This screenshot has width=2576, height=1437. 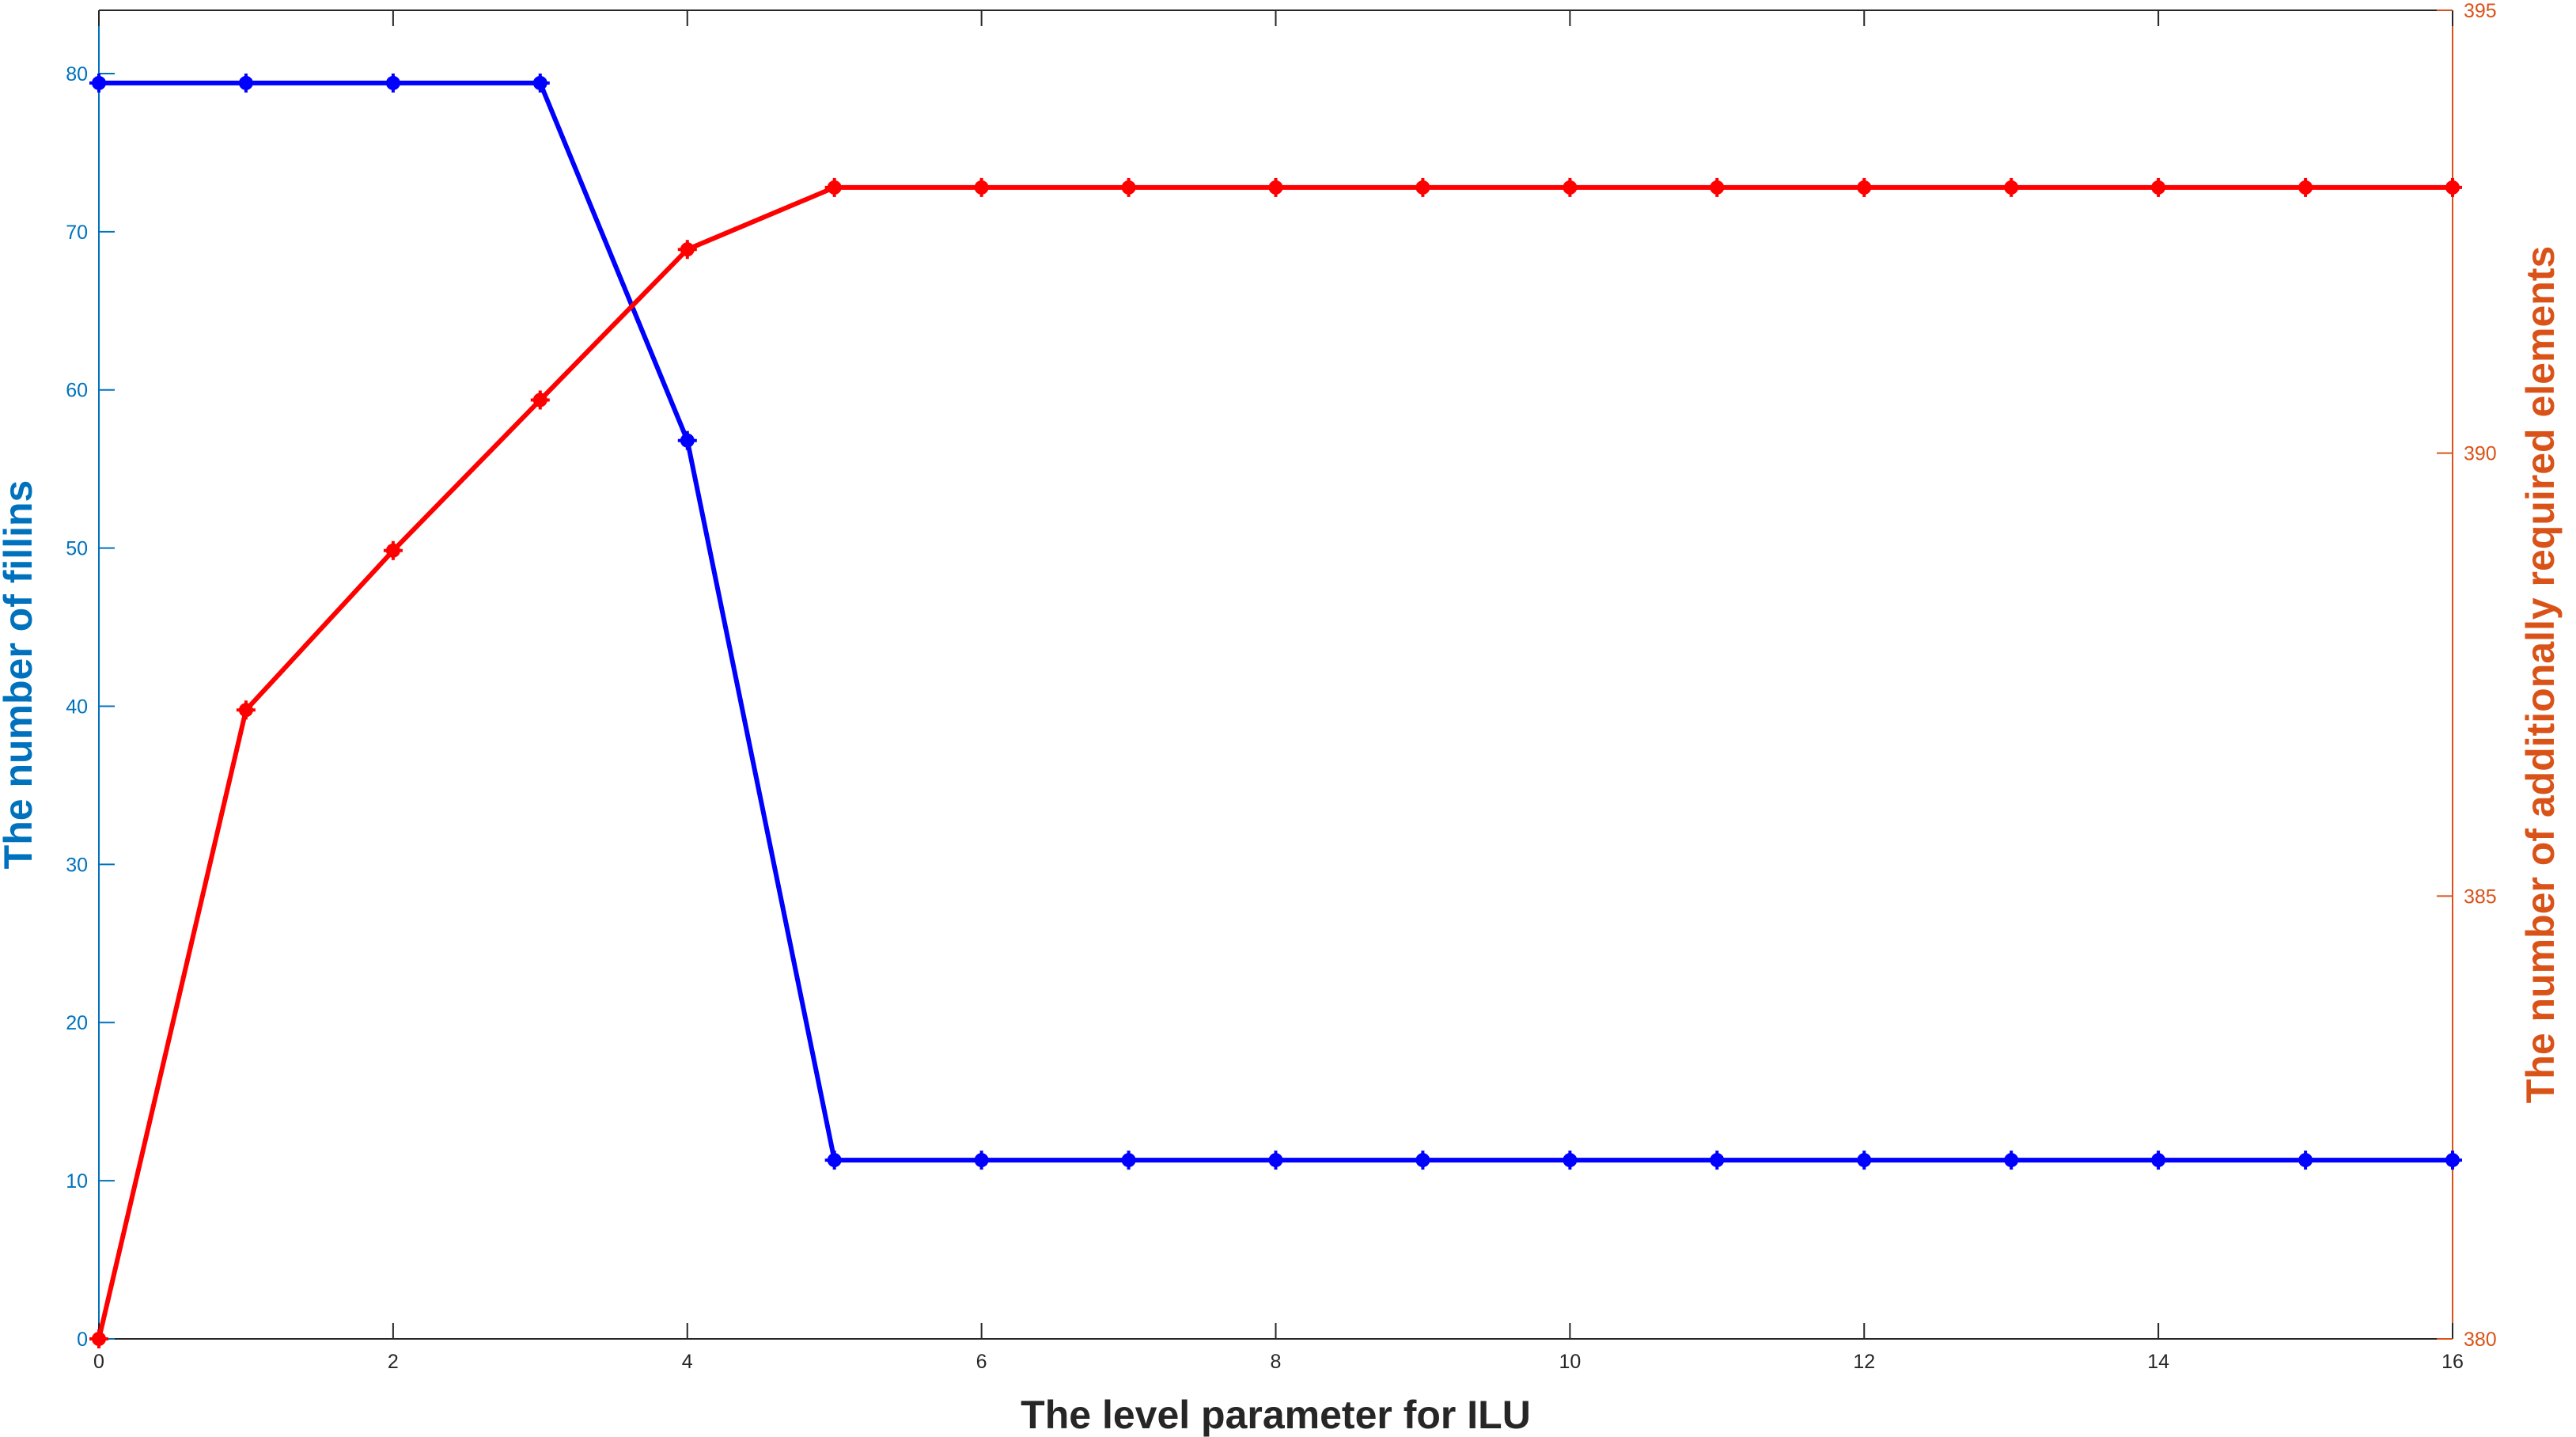 What do you see at coordinates (82, 1340) in the screenshot?
I see `left-y-tick-label: 0` at bounding box center [82, 1340].